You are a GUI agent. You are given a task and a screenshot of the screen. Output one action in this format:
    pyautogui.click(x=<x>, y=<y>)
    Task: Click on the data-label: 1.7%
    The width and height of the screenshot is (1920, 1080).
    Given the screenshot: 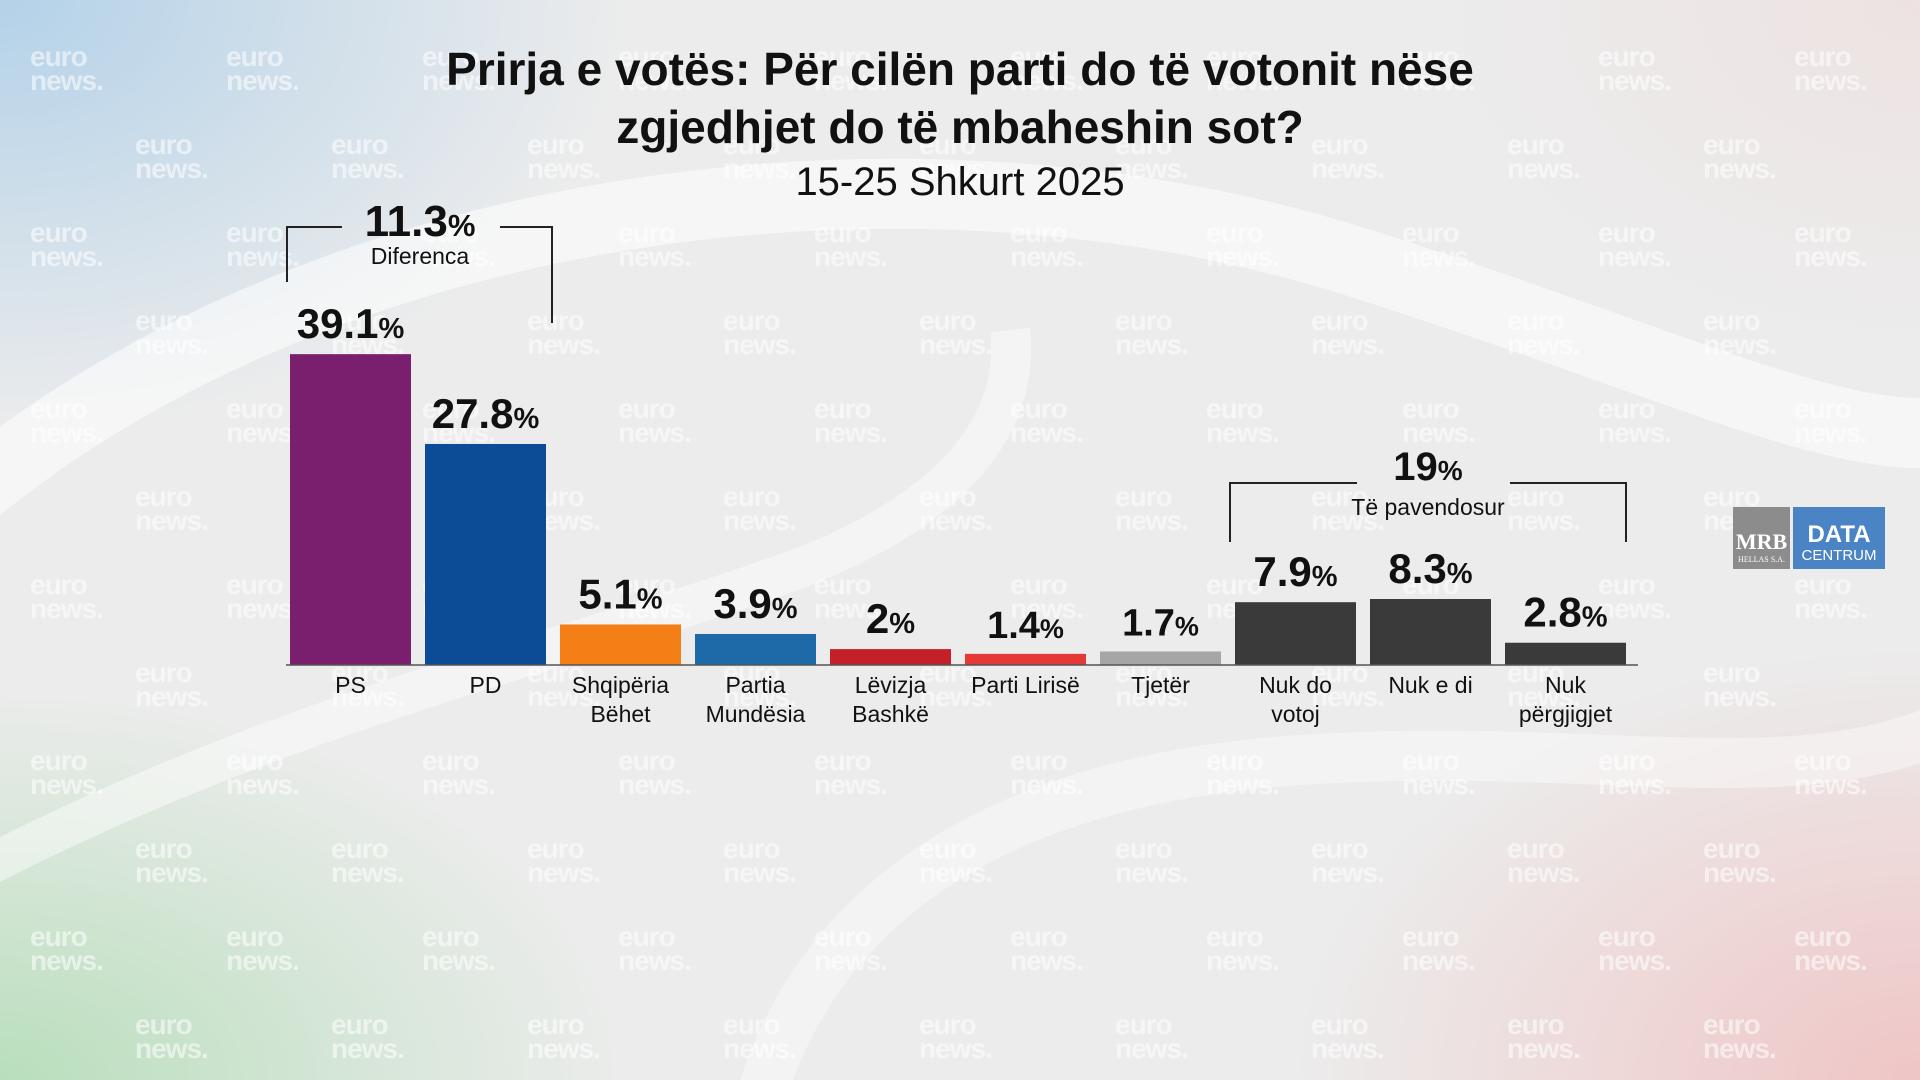 What is the action you would take?
    pyautogui.click(x=1160, y=623)
    